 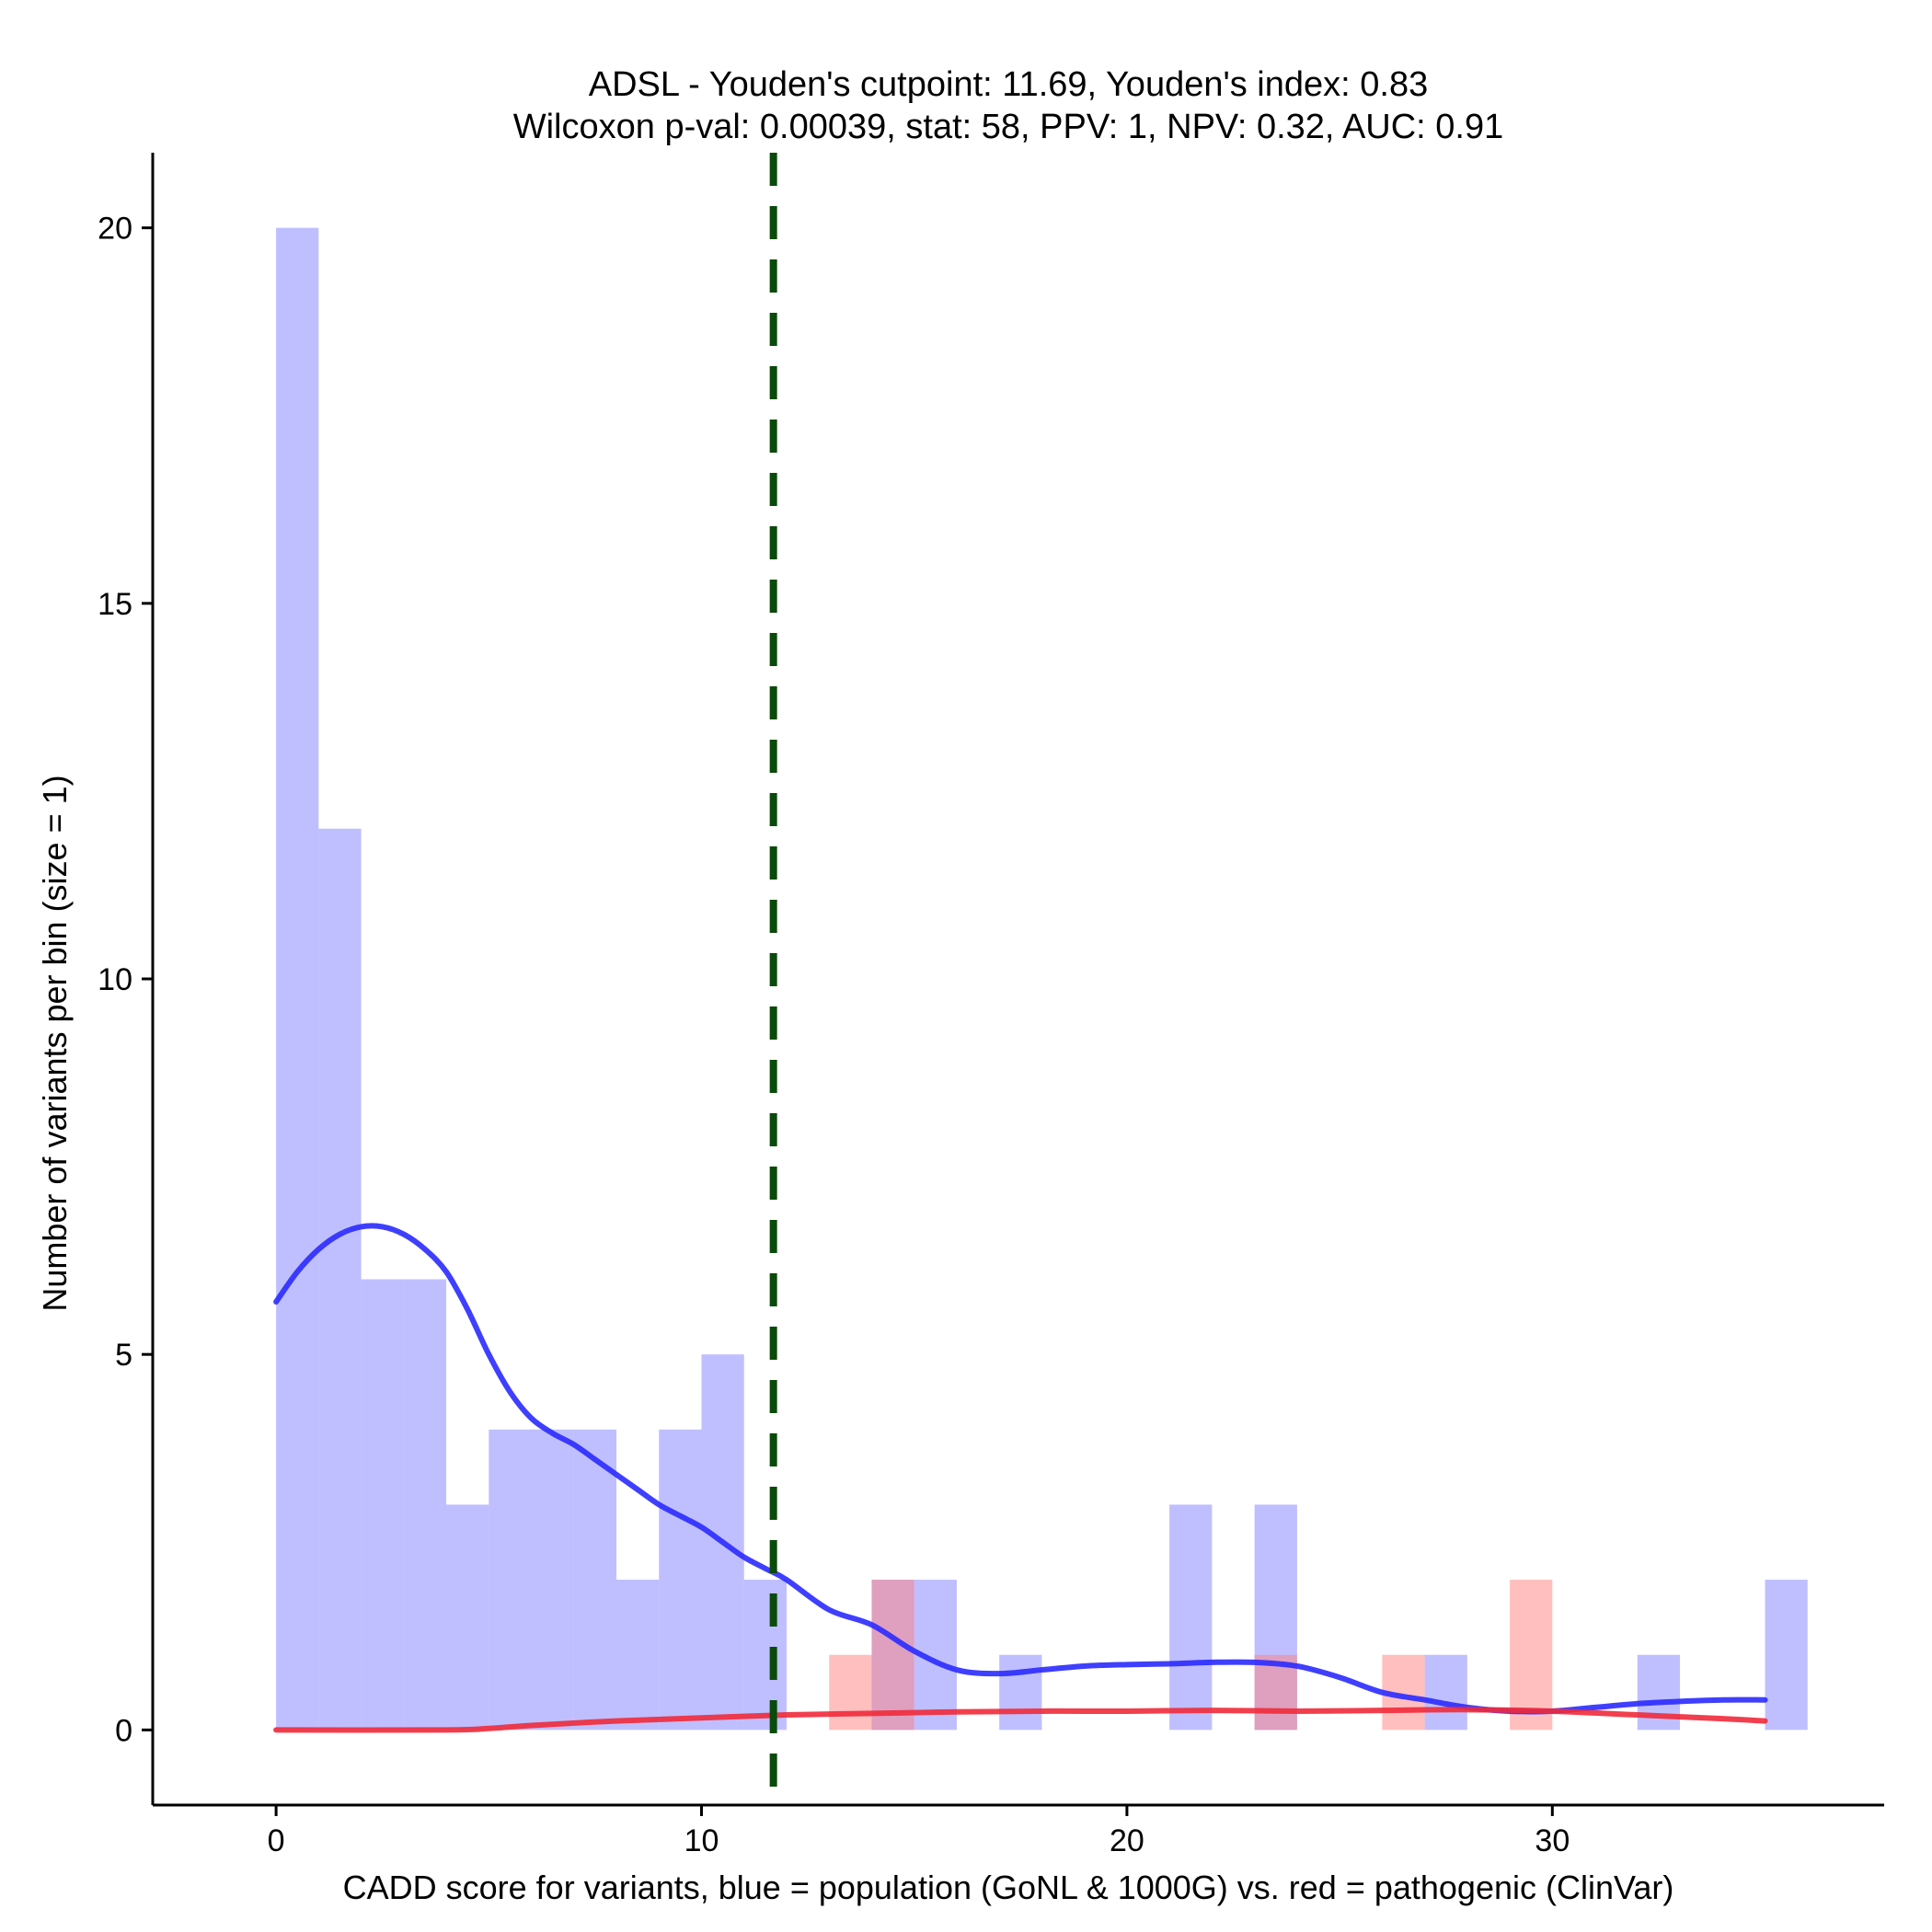 What do you see at coordinates (919, 1831) in the screenshot?
I see `x-axis-ticks: 0 10 20 30` at bounding box center [919, 1831].